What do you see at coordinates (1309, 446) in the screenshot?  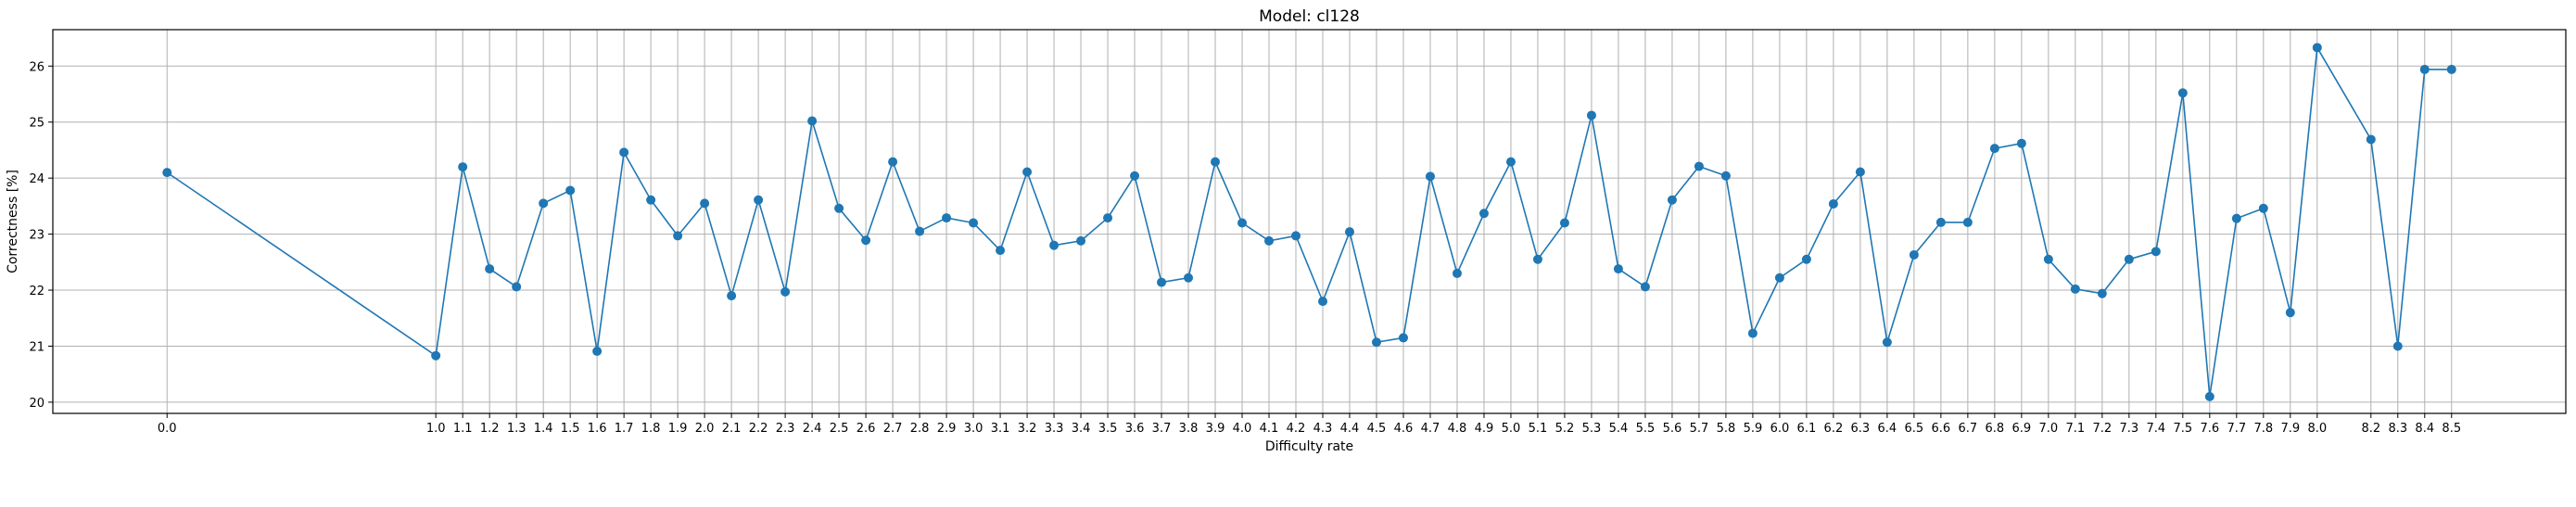 I see `x-axis-title: Difficulty rate` at bounding box center [1309, 446].